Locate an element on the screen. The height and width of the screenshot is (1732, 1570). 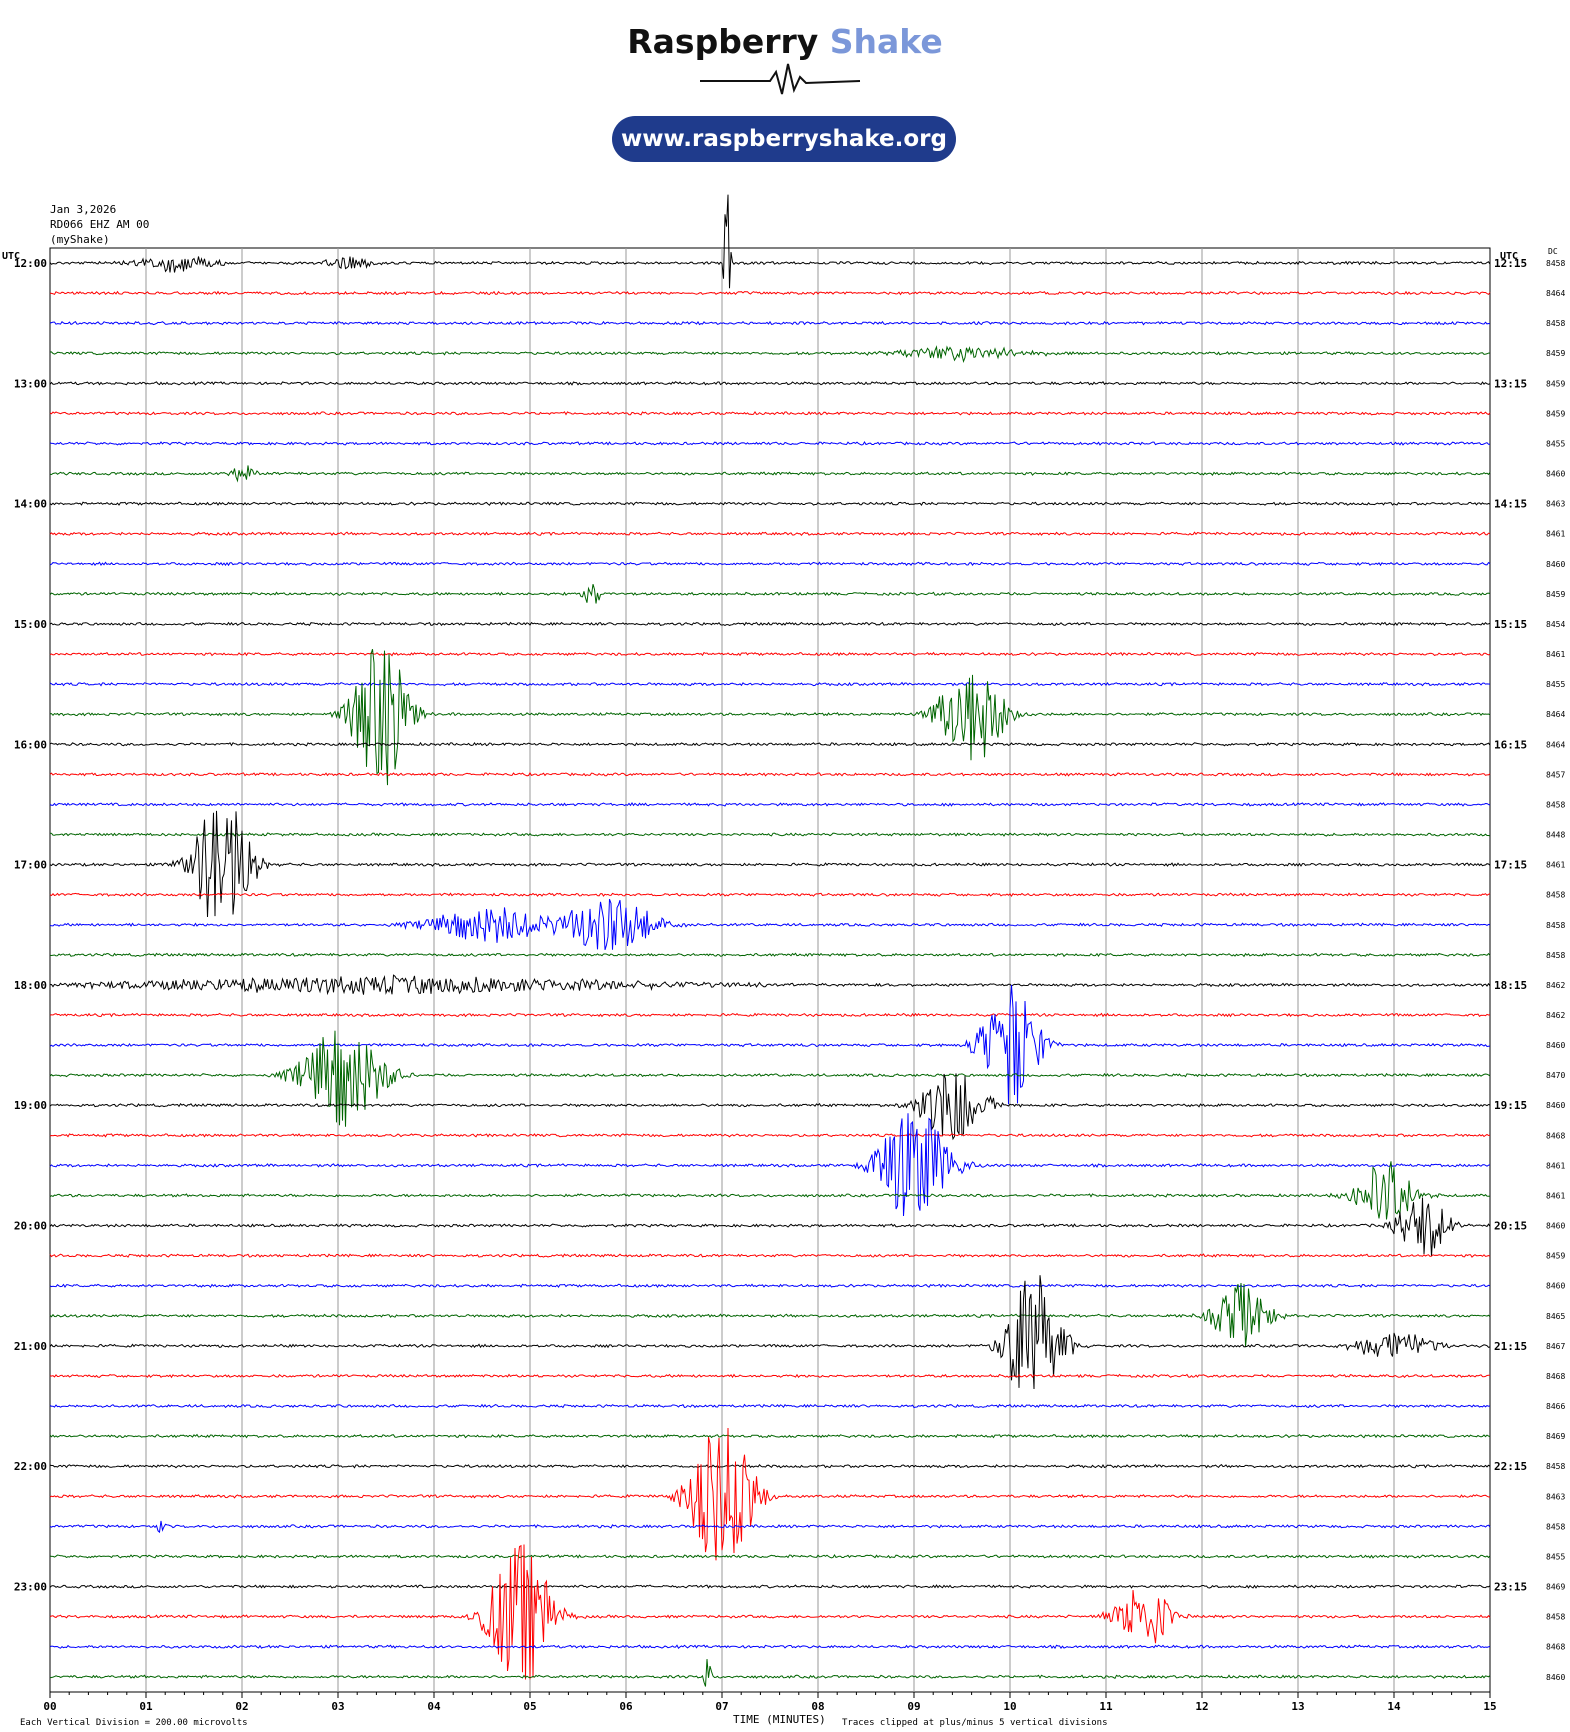
x-tick-label: 14 is located at coordinates (1394, 1706).